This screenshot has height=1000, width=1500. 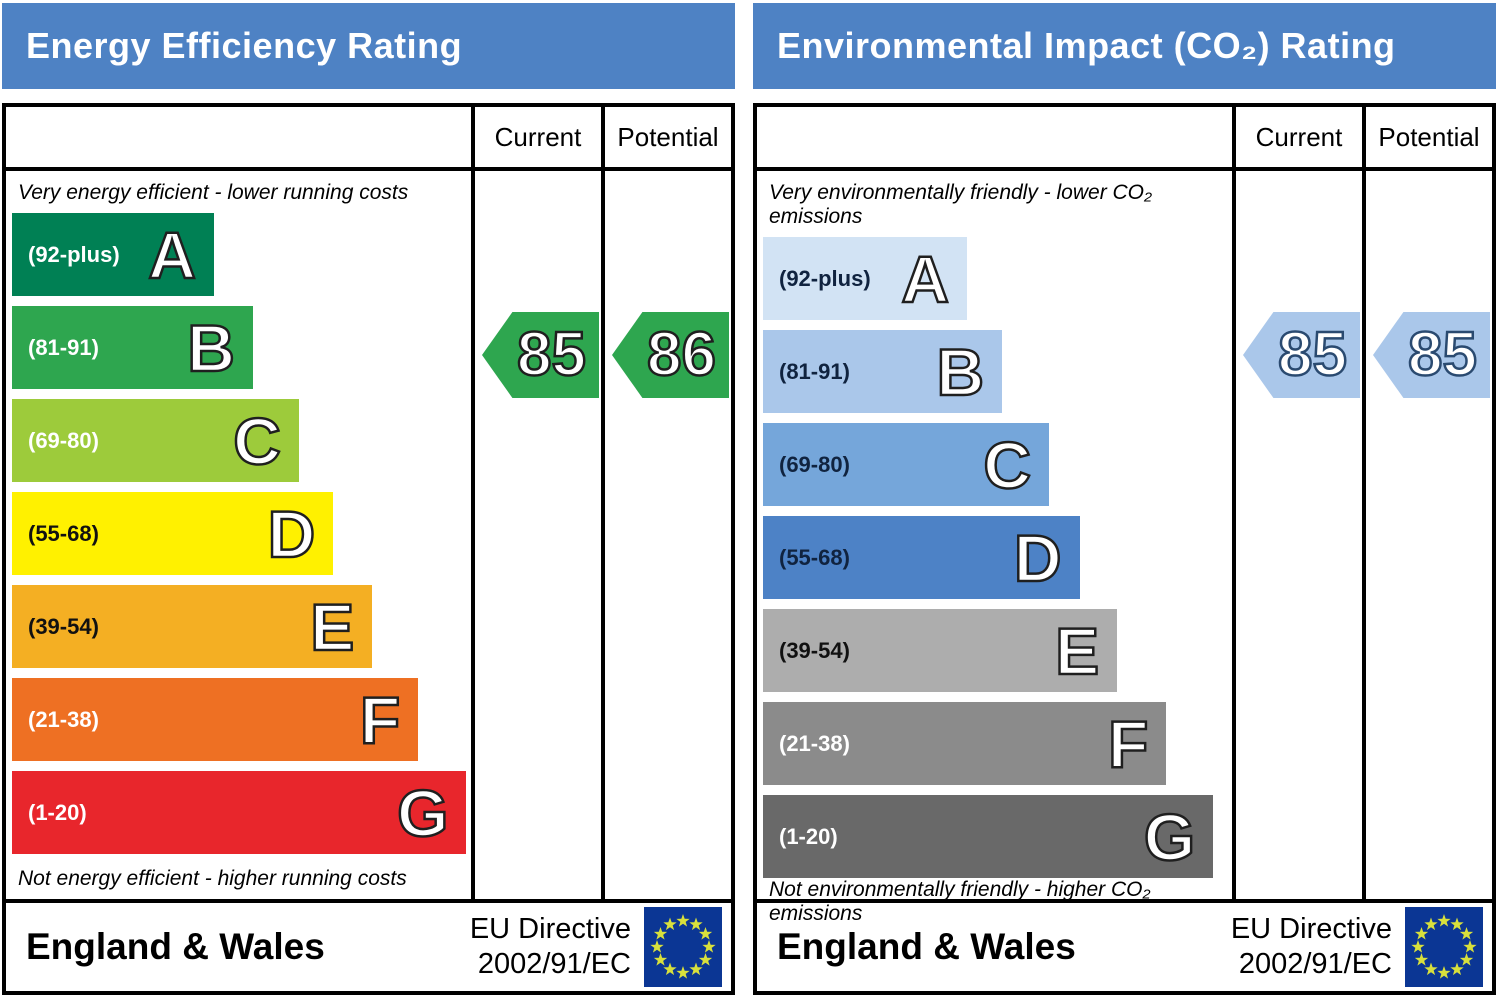 What do you see at coordinates (173, 533) in the screenshot?
I see `energy-band-d: (55-68) D` at bounding box center [173, 533].